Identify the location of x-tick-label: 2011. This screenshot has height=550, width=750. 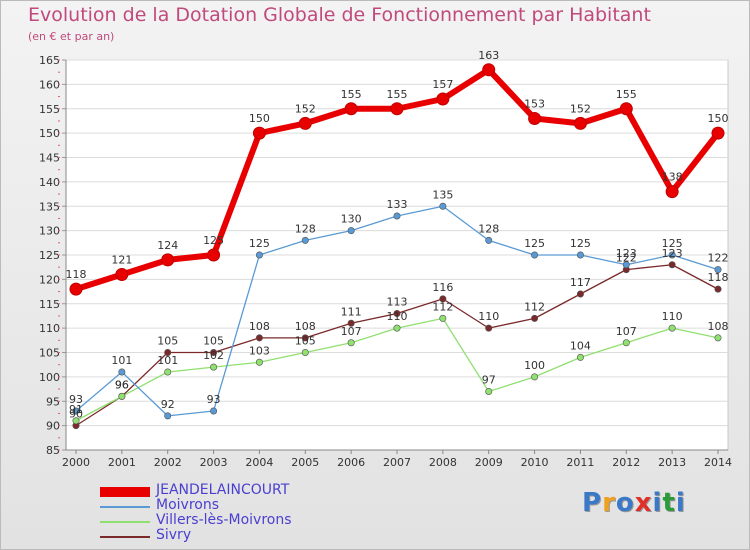
(580, 462).